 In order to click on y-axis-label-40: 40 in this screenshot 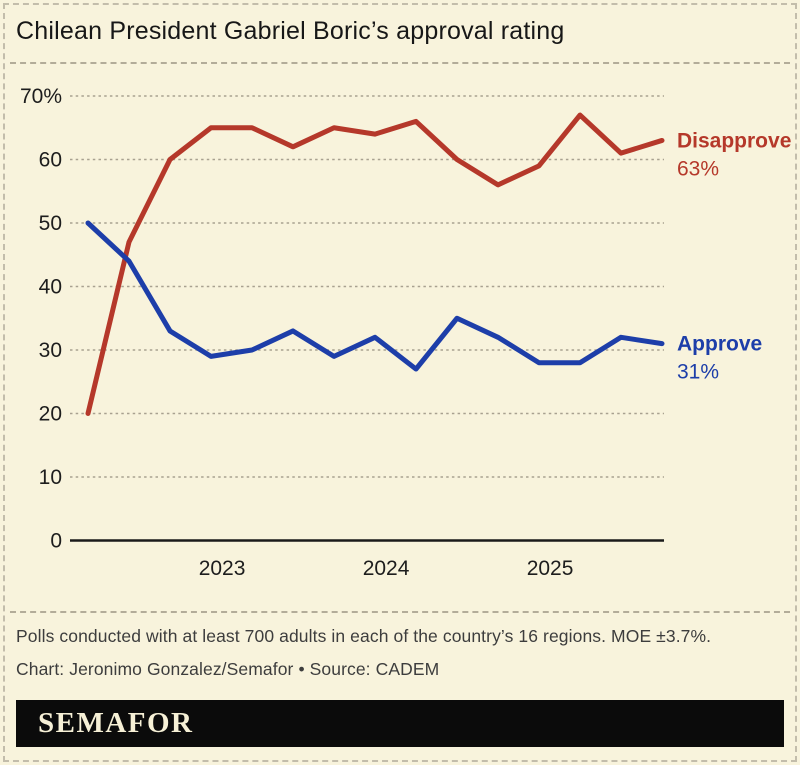, I will do `click(50, 287)`.